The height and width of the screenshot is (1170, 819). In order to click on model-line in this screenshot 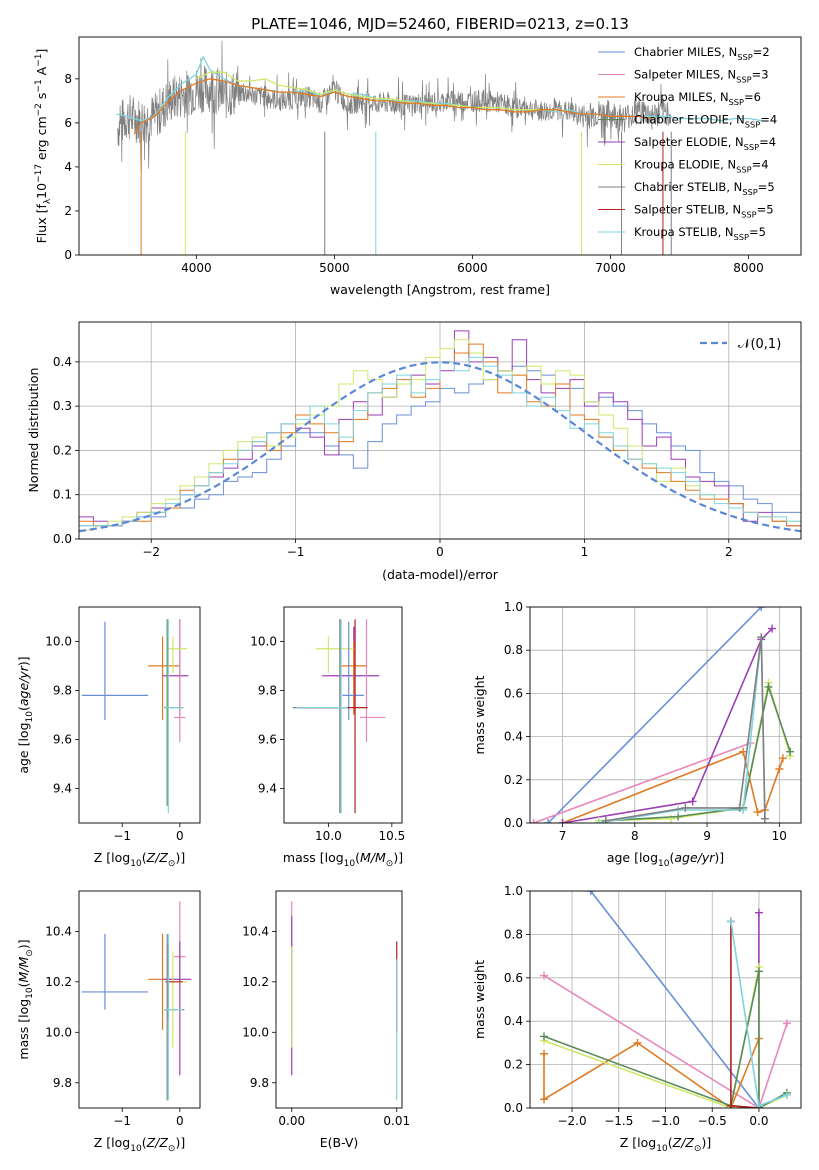, I will do `click(393, 106)`.